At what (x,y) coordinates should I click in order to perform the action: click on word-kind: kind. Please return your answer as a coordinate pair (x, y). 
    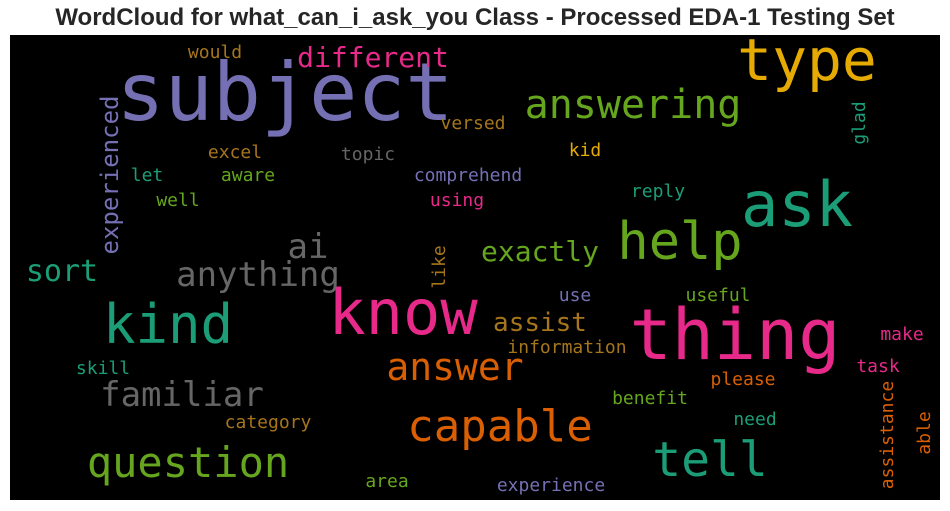
    Looking at the image, I should click on (168, 324).